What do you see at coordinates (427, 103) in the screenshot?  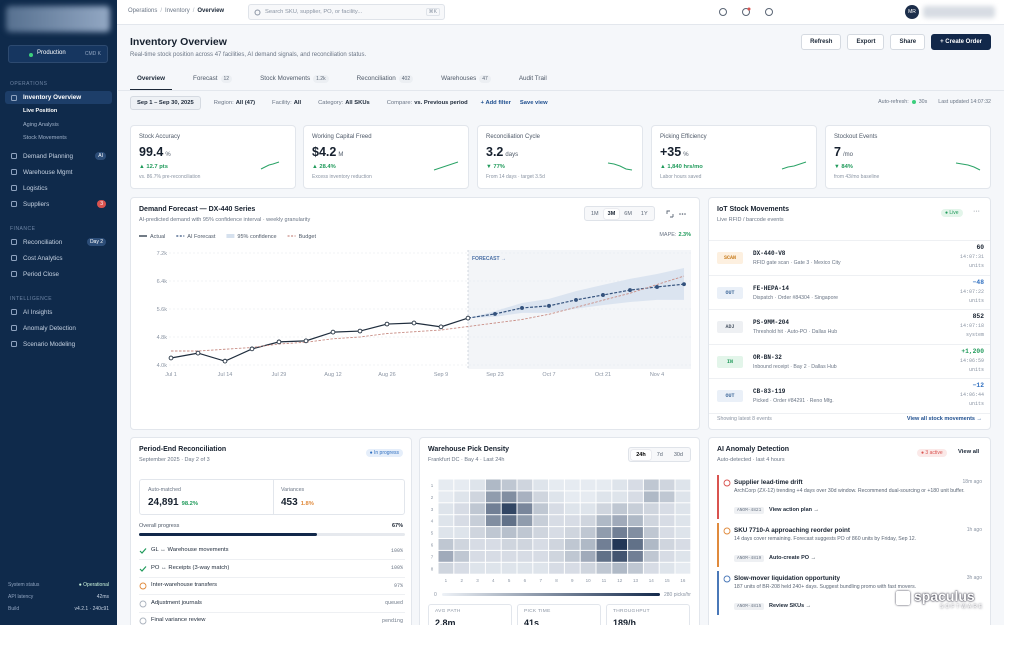 I see `filter-chip: Compare: vs. Previous period` at bounding box center [427, 103].